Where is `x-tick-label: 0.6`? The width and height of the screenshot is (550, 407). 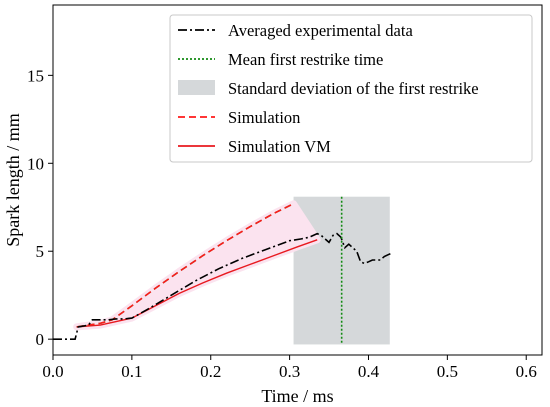 x-tick-label: 0.6 is located at coordinates (526, 371).